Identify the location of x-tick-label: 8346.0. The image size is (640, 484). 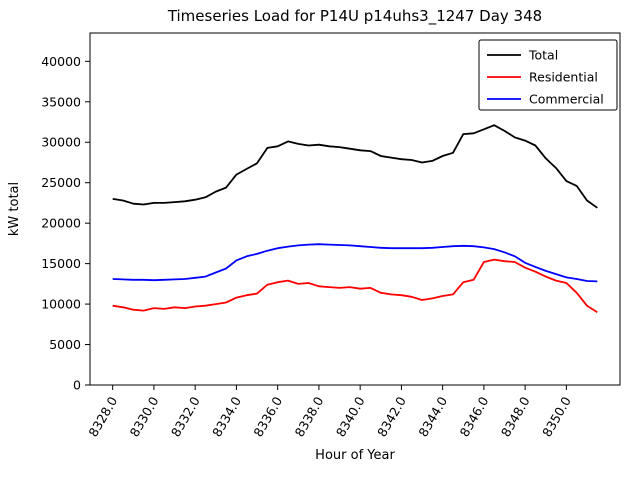
(474, 416).